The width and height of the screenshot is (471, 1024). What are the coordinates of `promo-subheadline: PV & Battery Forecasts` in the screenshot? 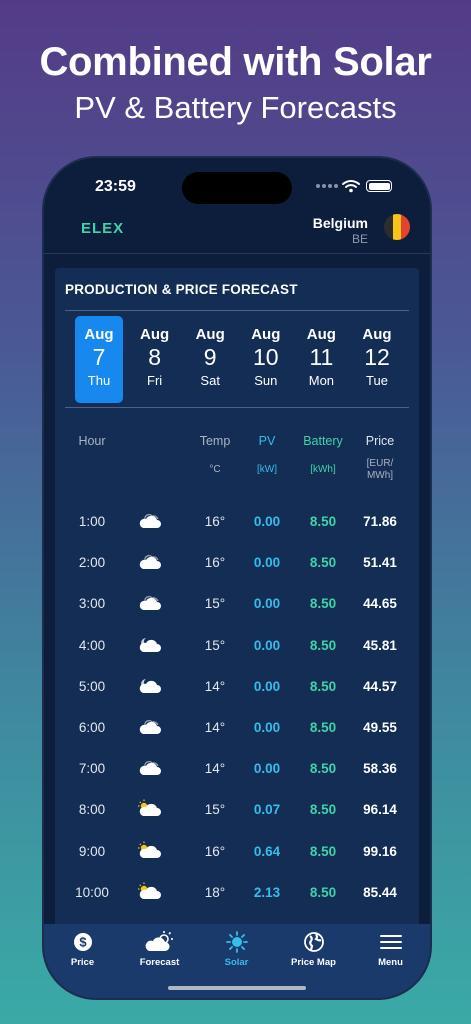 It's located at (235, 107).